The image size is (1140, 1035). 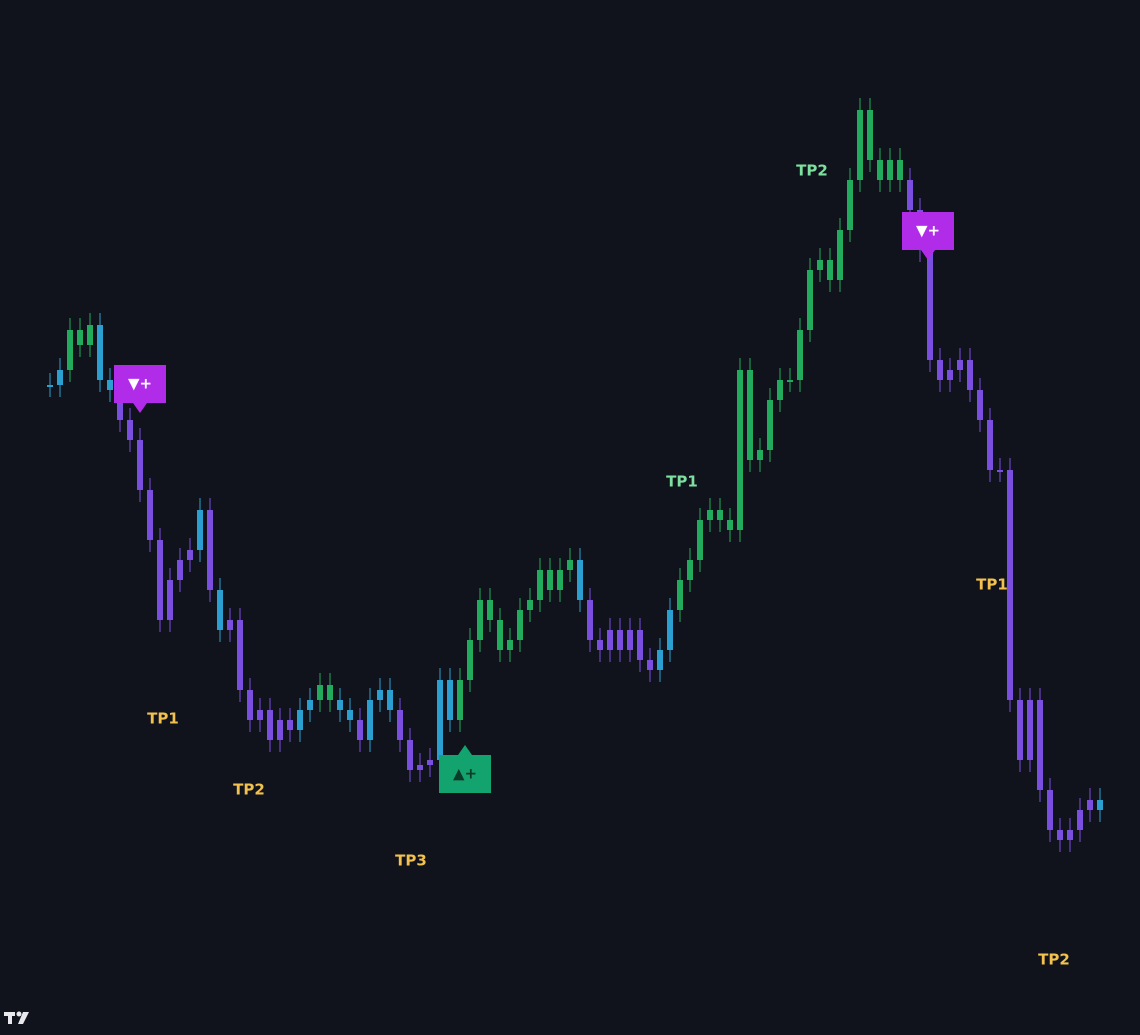 What do you see at coordinates (465, 774) in the screenshot?
I see `signal-label: ▲+` at bounding box center [465, 774].